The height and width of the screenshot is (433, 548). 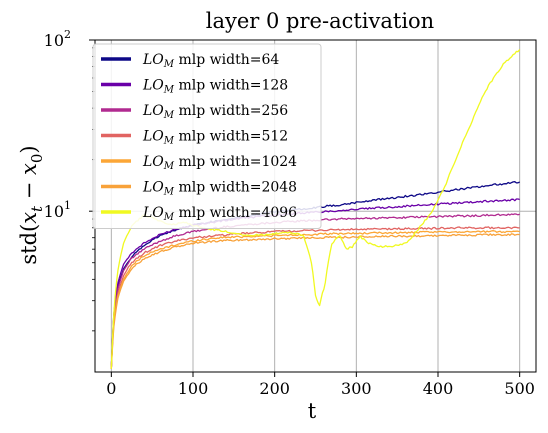 I want to click on legend-label: LOM mlp width=256, so click(x=215, y=112).